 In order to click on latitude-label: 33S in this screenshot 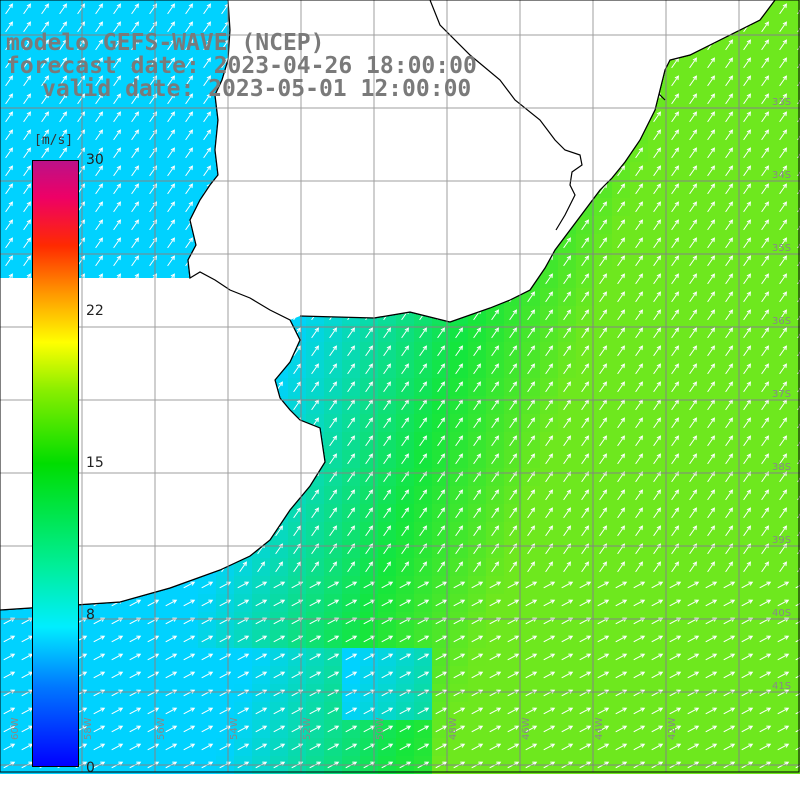, I will do `click(782, 102)`.